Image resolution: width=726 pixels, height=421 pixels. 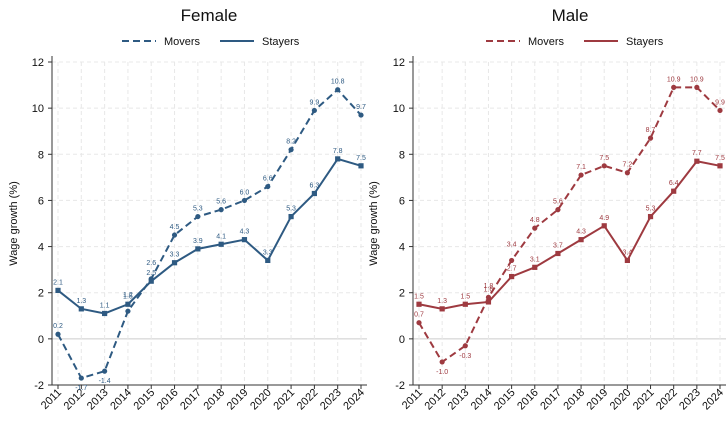 I want to click on data-label: 8.7, so click(x=651, y=130).